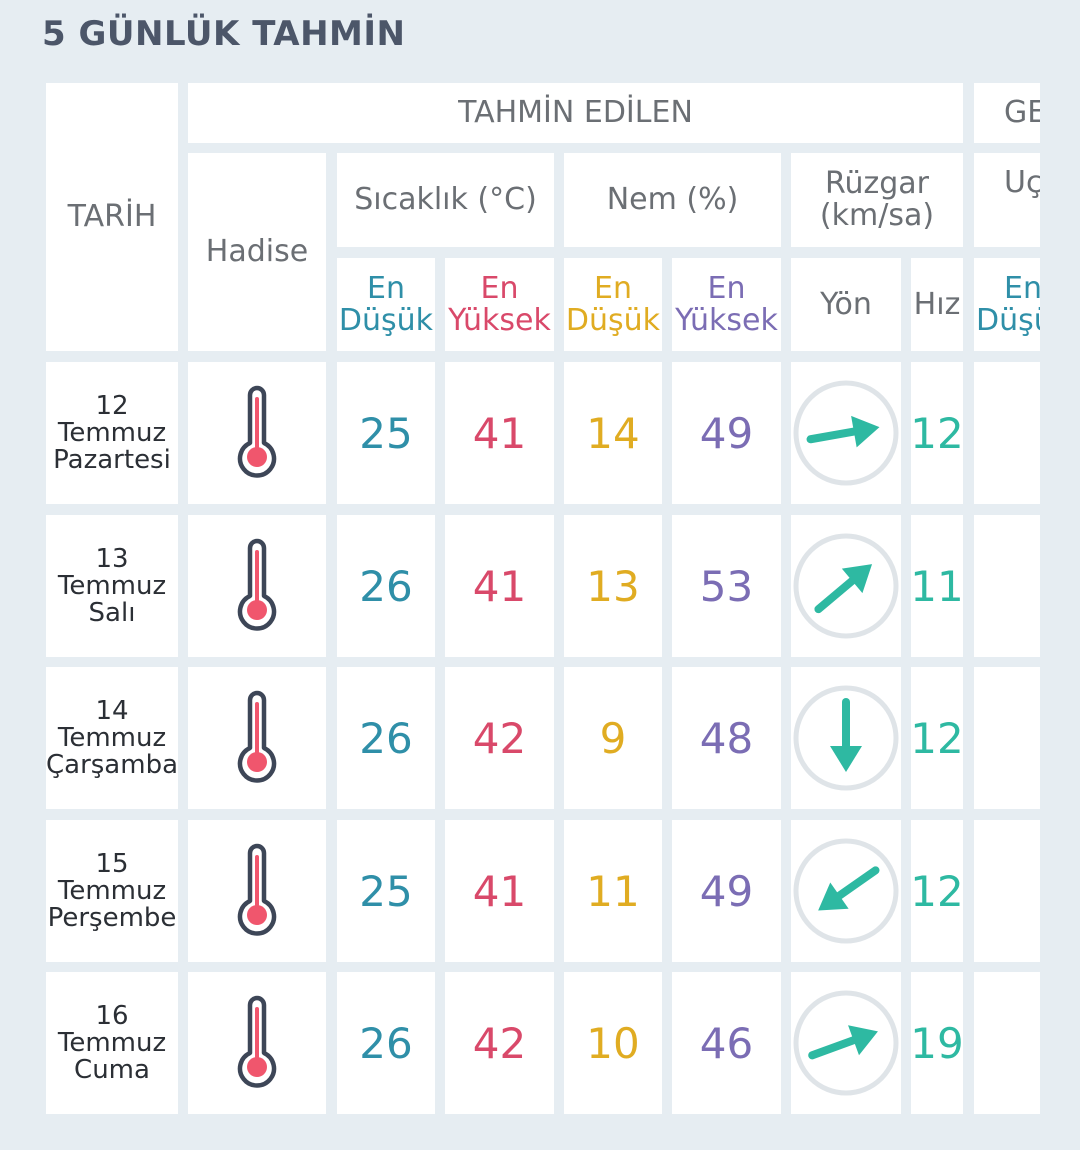 This screenshot has height=1150, width=1080. I want to click on hum-low-cell: 11, so click(613, 891).